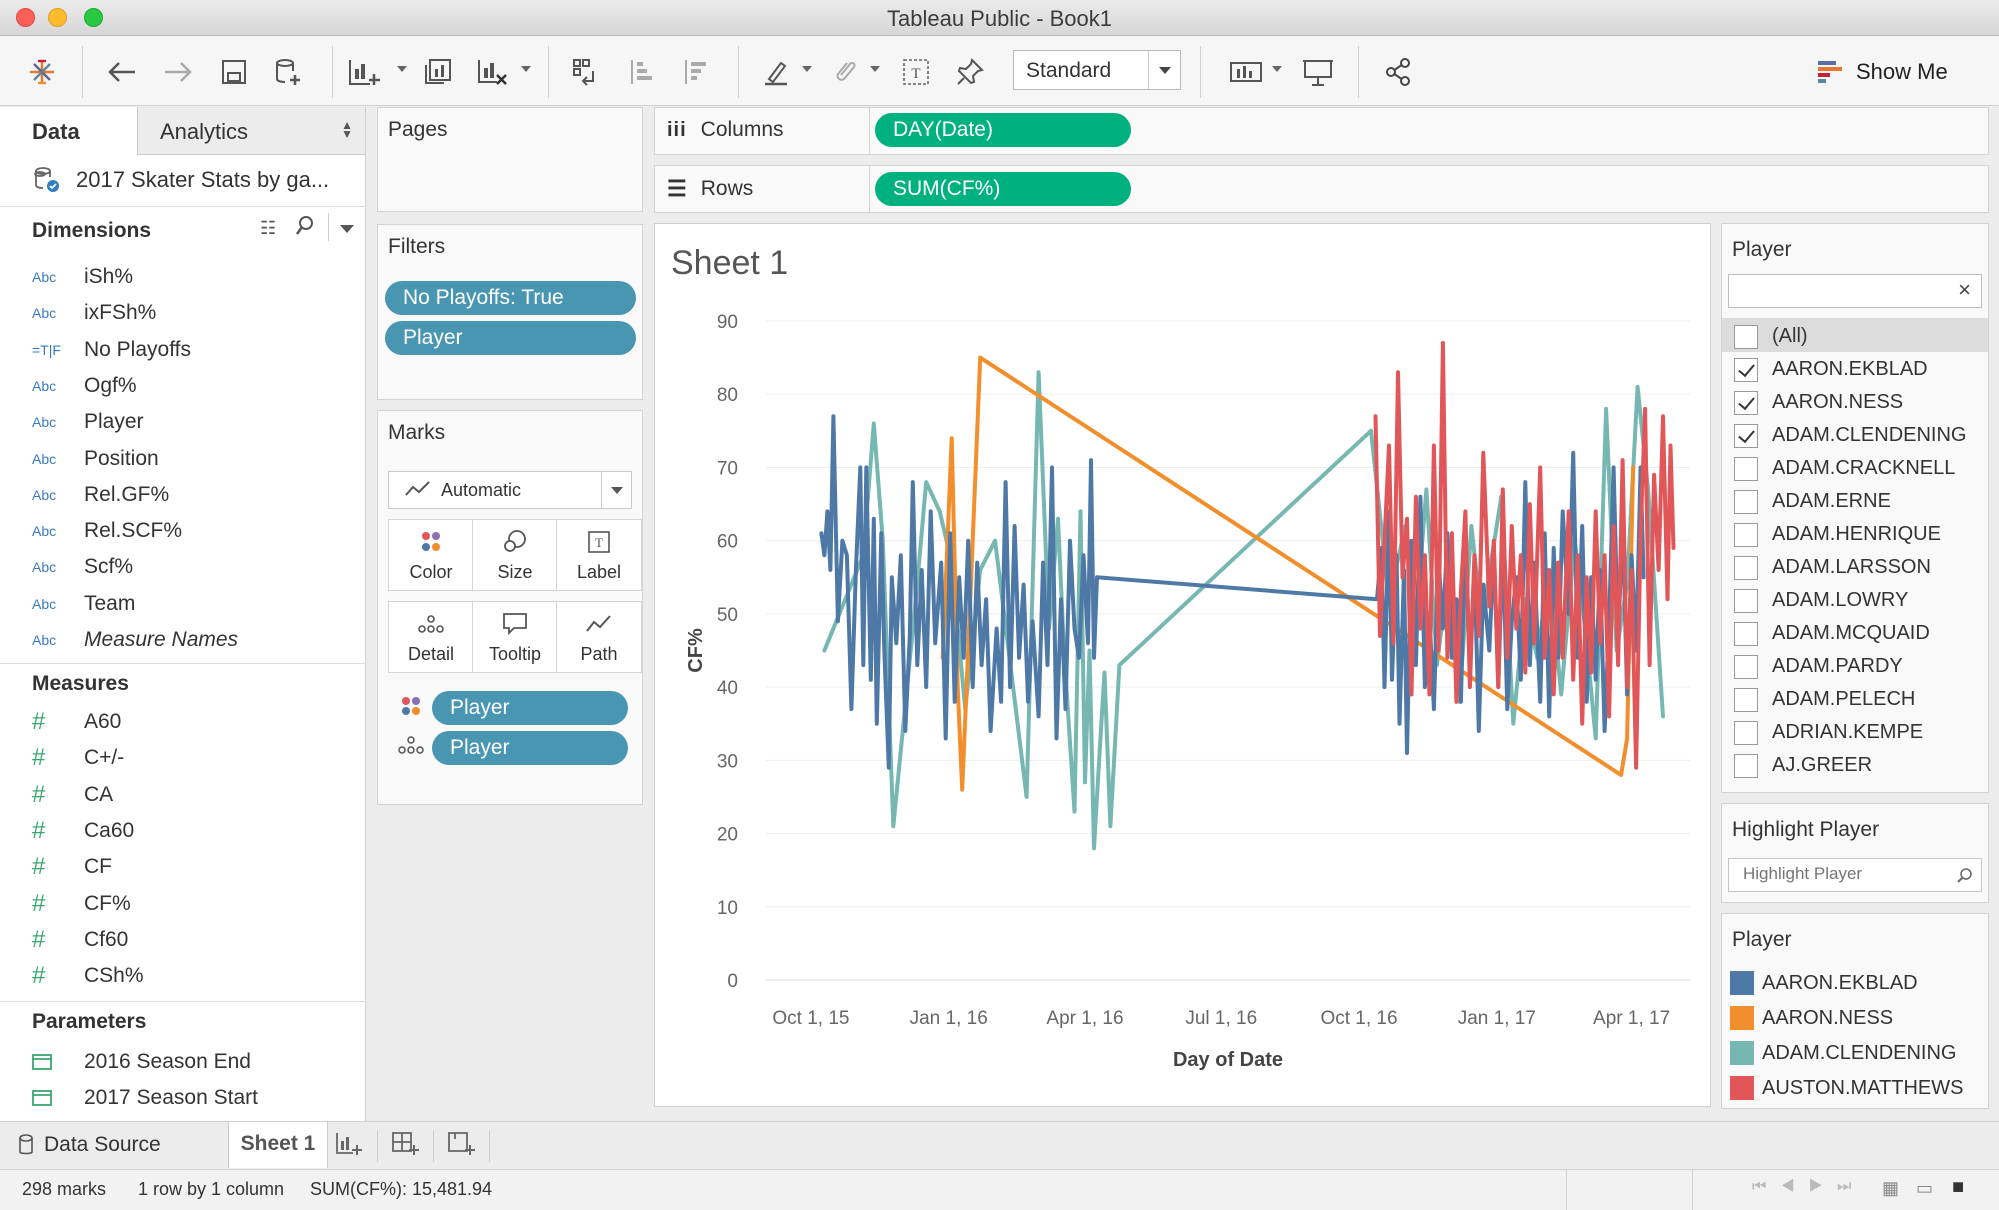 The image size is (1999, 1210). What do you see at coordinates (492, 72) in the screenshot?
I see `clear-sheet-icon` at bounding box center [492, 72].